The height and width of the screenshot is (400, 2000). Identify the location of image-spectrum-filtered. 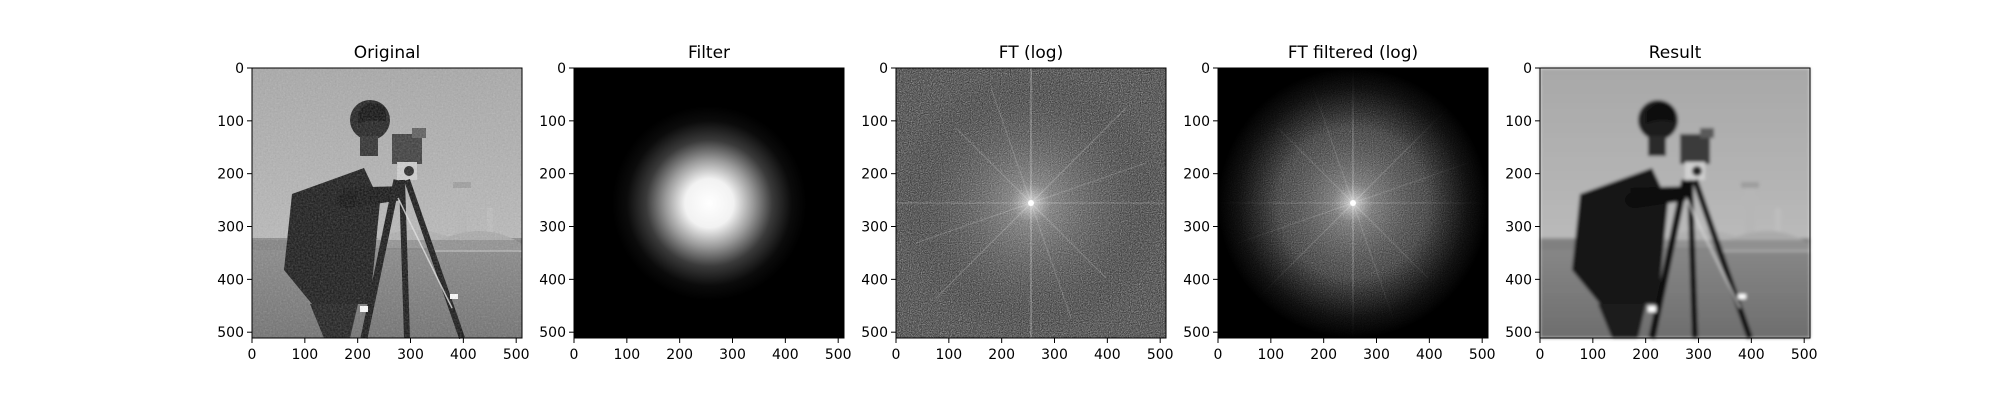
(1353, 203).